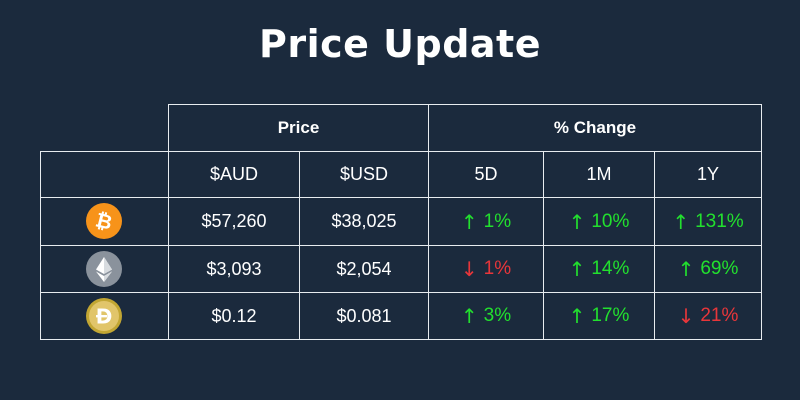 Image resolution: width=800 pixels, height=400 pixels. Describe the element at coordinates (708, 316) in the screenshot. I see `doge-change-1y: ↓ 21%` at that location.